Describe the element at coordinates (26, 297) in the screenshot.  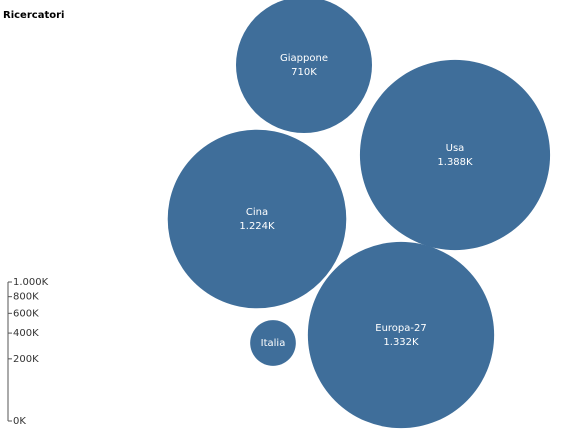
I see `legend-tick-label: 800K` at that location.